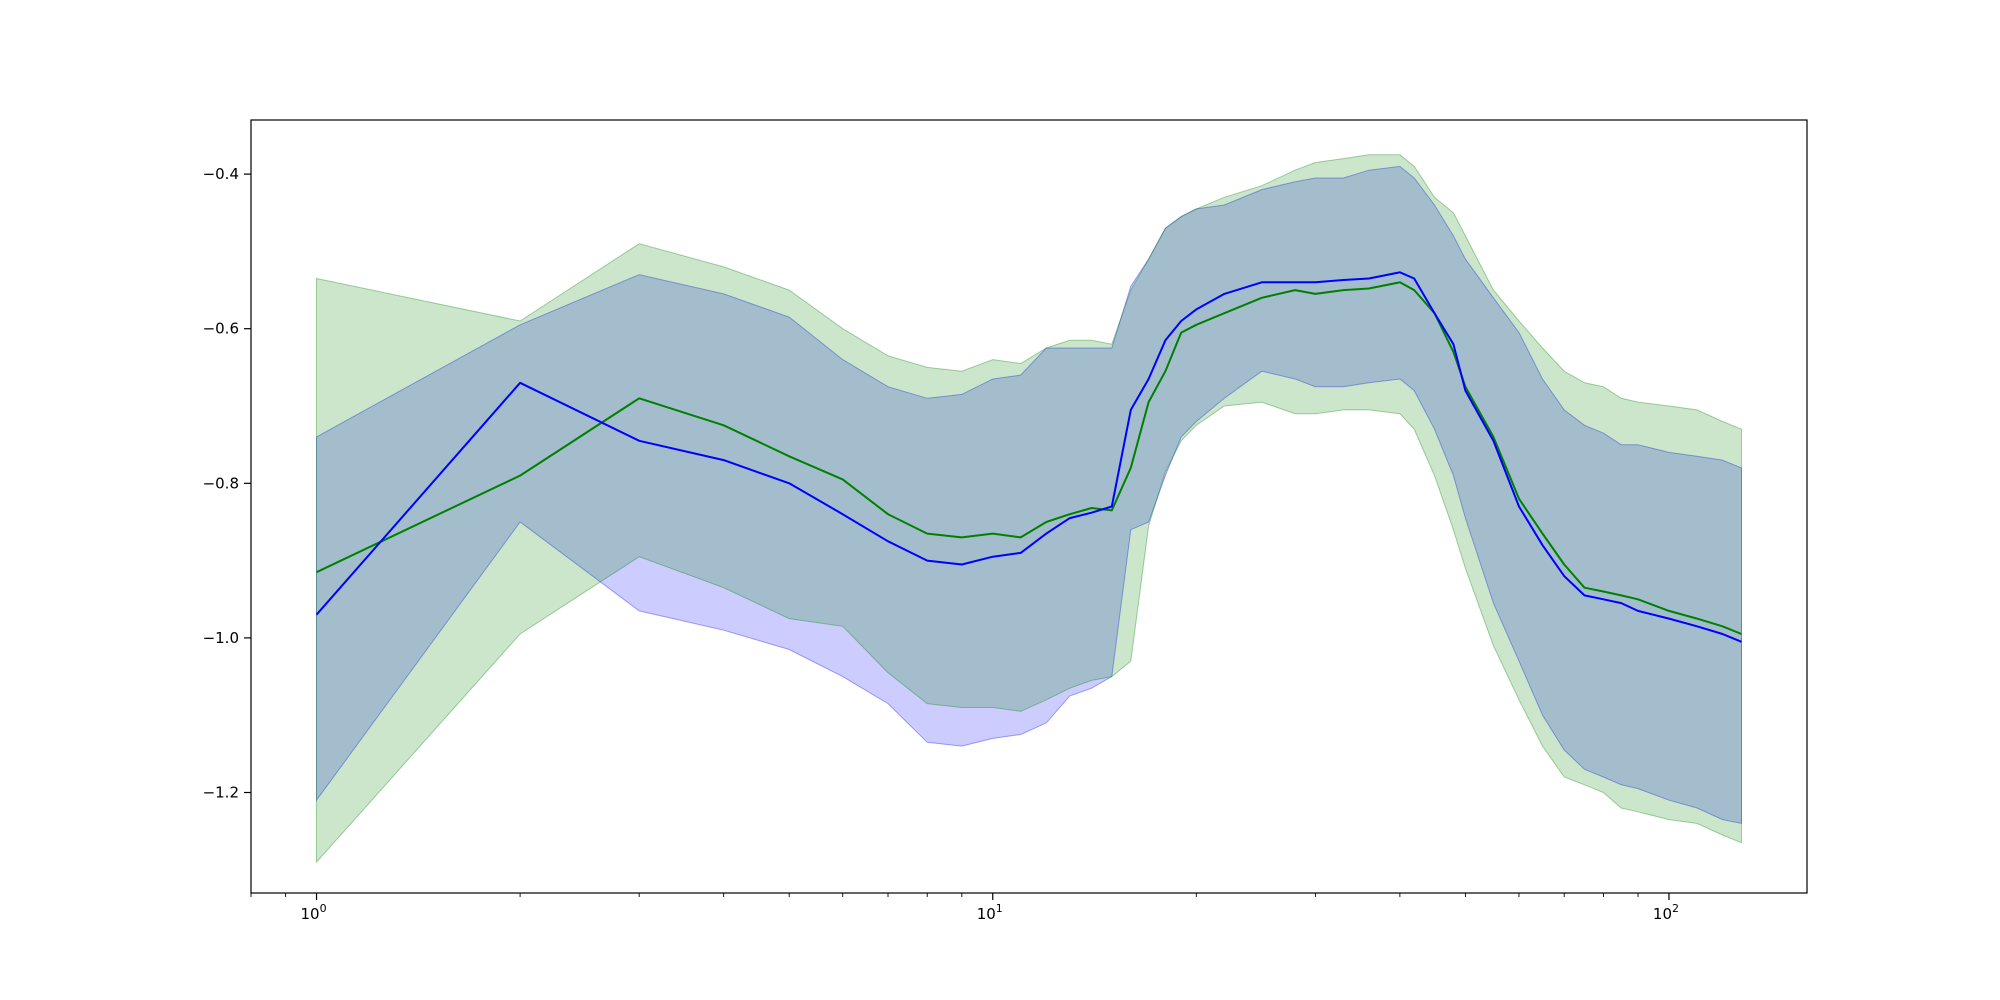  Describe the element at coordinates (1666, 912) in the screenshot. I see `x-tick-label: 10²` at that location.